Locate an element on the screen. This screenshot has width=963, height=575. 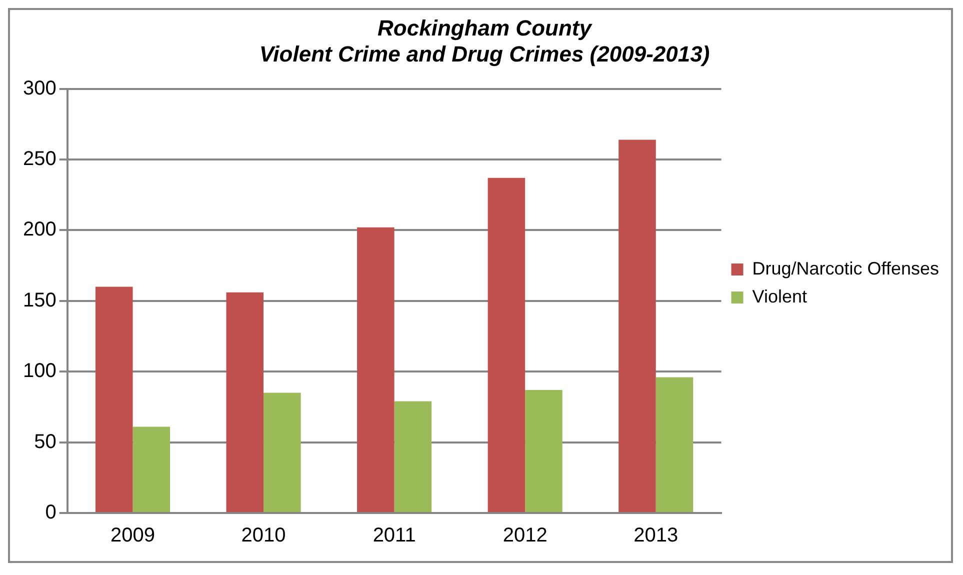
y-tick-label: 250 is located at coordinates (39, 159).